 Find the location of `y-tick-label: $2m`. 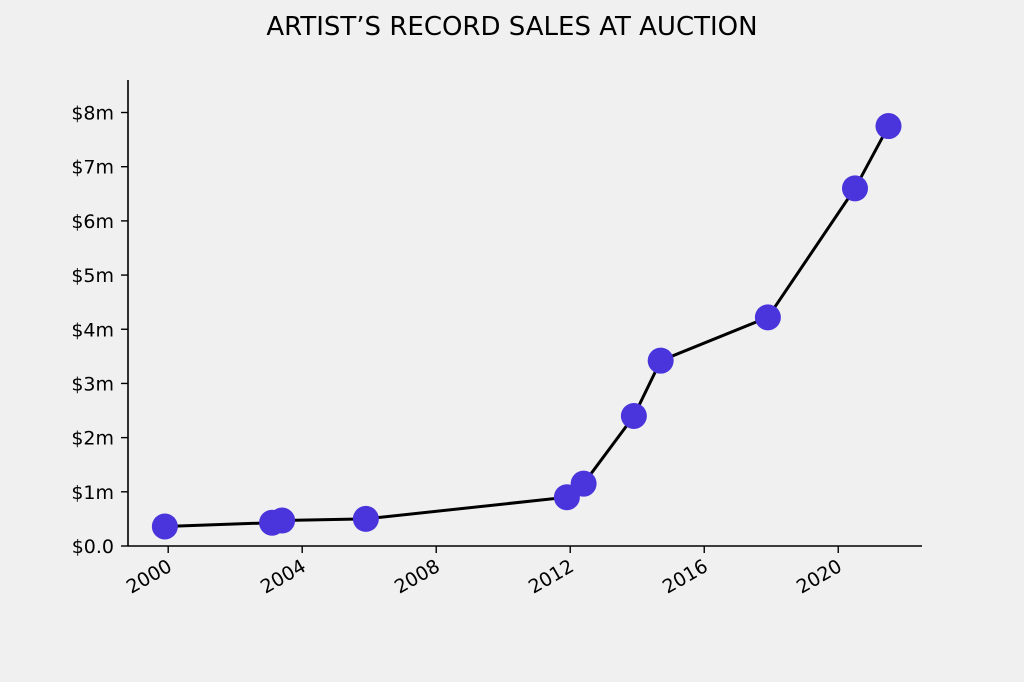

y-tick-label: $2m is located at coordinates (92, 439).